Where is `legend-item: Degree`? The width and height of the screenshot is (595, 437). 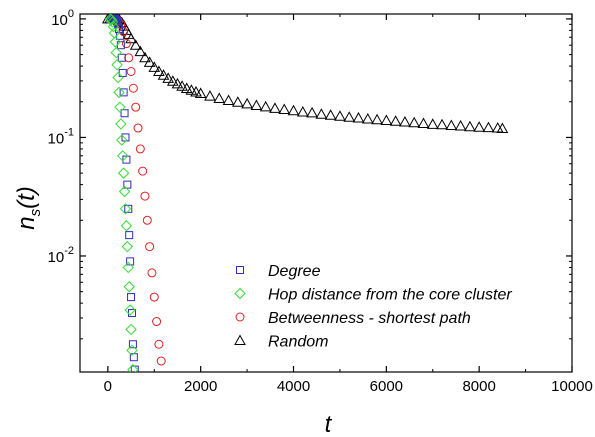 legend-item: Degree is located at coordinates (278, 271).